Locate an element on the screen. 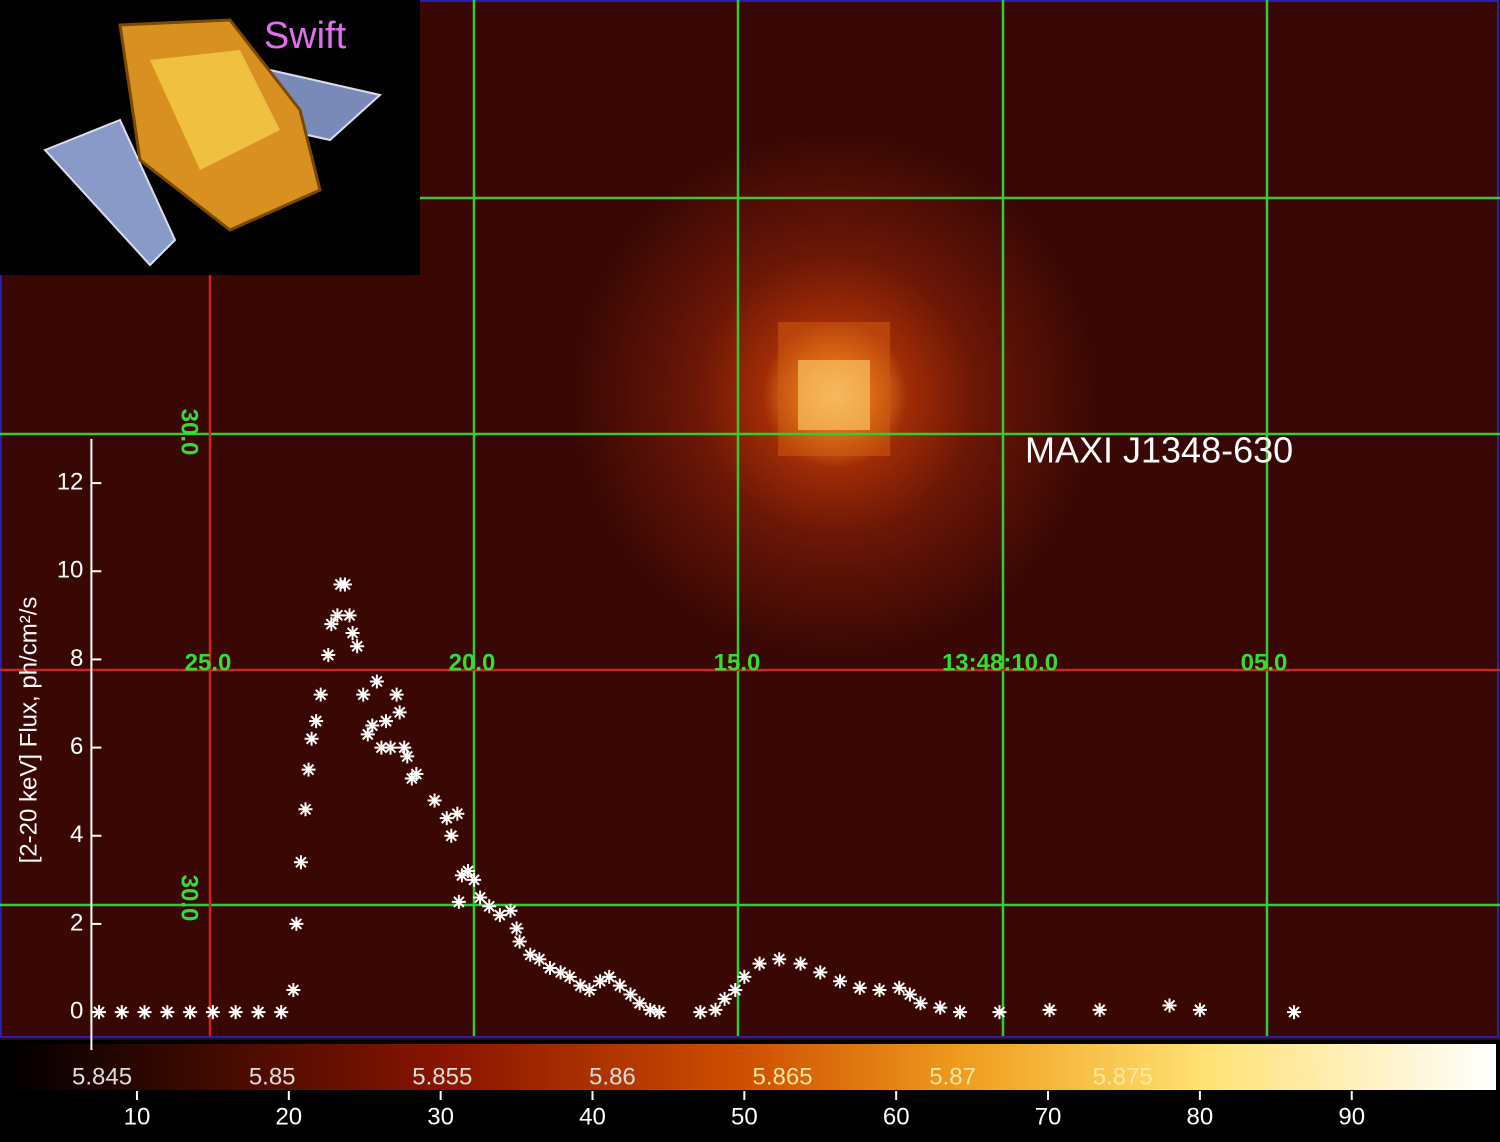 This screenshot has width=1500, height=1142. x-tick-label: 10 is located at coordinates (137, 1116).